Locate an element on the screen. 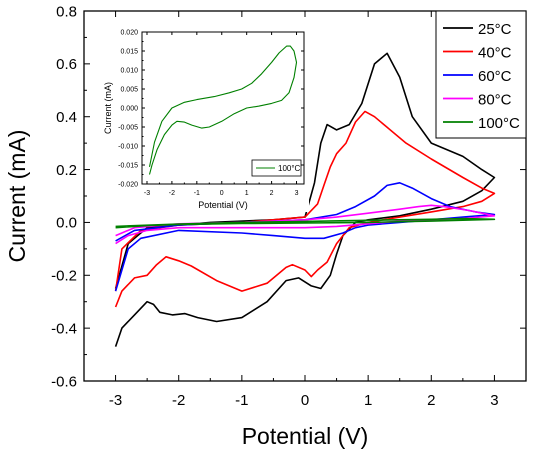 This screenshot has height=452, width=550. main-y-tick-label-4: 0.2 is located at coordinates (66, 170).